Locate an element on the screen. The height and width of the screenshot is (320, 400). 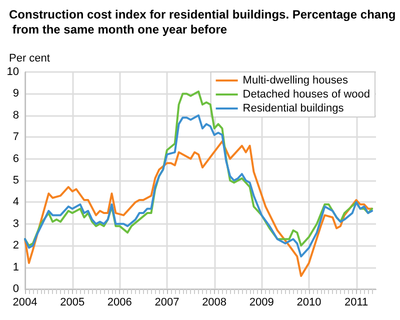
y-tick-label: 10 is located at coordinates (12, 72).